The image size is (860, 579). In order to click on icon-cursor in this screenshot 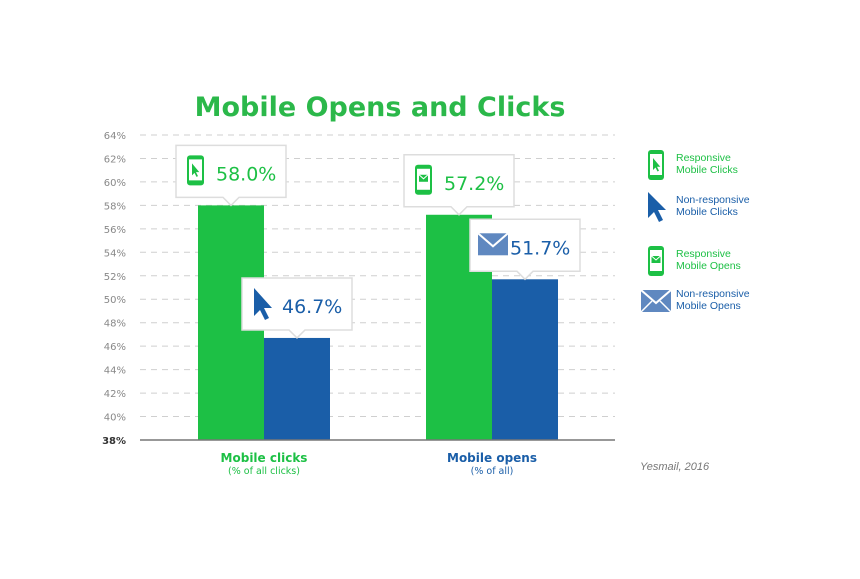, I will do `click(196, 170)`.